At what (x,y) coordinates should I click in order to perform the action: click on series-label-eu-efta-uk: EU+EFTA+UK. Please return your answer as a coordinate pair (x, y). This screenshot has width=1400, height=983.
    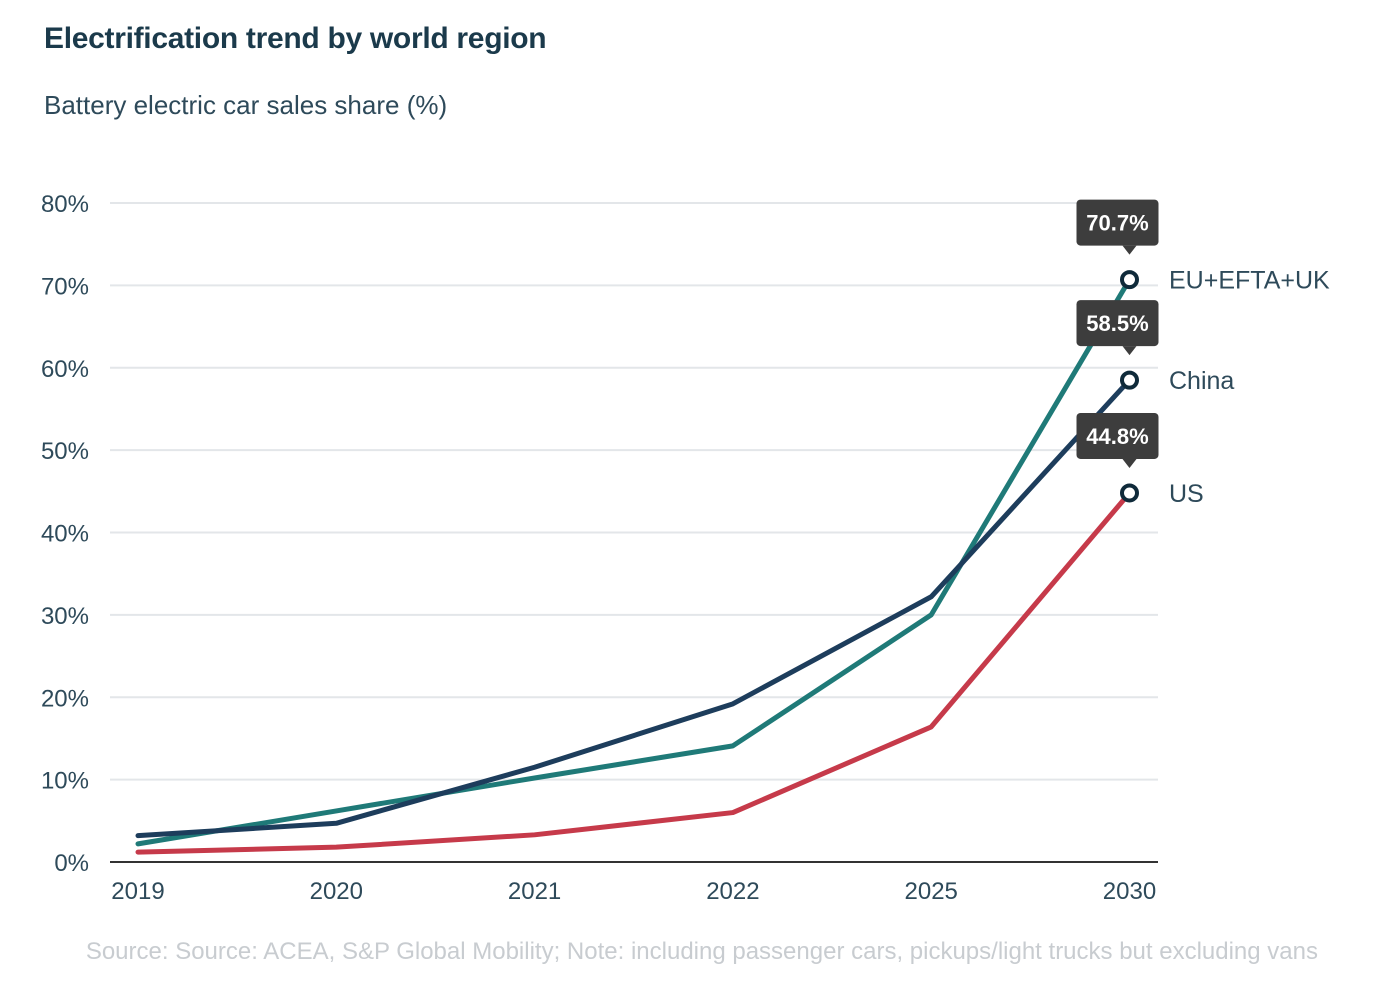
    Looking at the image, I should click on (1249, 281).